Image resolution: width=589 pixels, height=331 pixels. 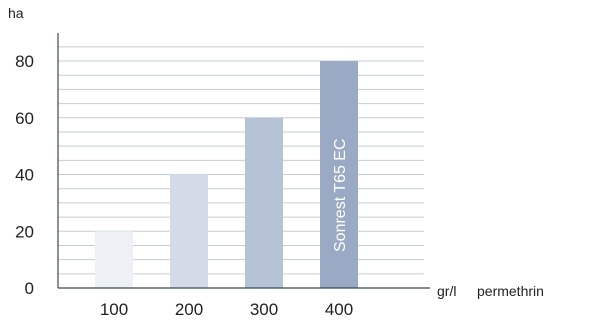 I want to click on x-tick-labels: 100 200 300 400, so click(x=226, y=309).